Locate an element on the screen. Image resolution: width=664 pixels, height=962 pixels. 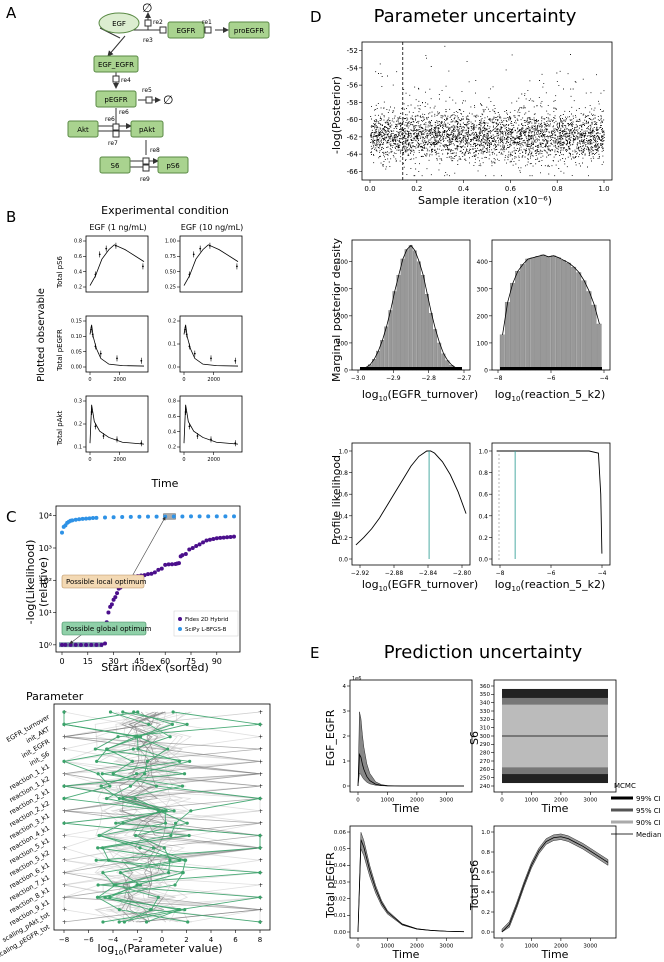
y-tick-label: 0.0 is located at coordinates (485, 933).